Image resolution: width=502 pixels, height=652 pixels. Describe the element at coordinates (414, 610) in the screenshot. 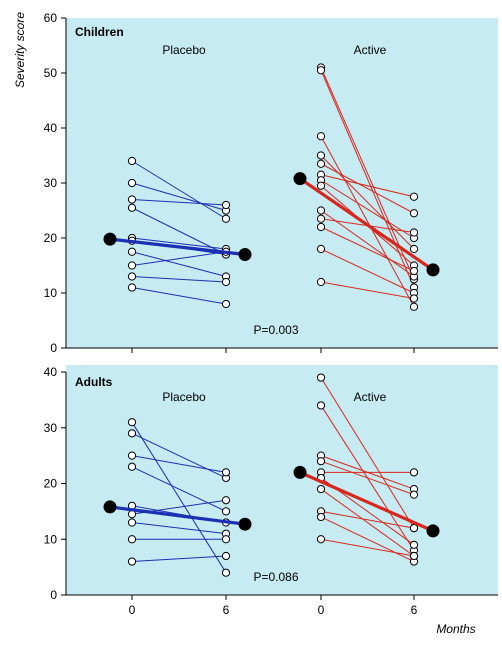

I see `x-tick-label-active-6: 6` at that location.